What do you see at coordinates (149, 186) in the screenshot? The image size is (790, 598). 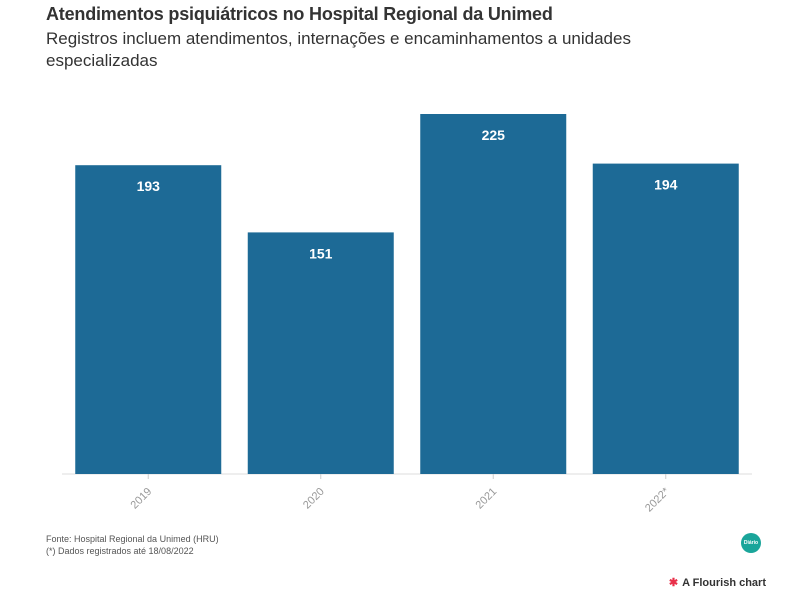 I see `data-label: 193` at bounding box center [149, 186].